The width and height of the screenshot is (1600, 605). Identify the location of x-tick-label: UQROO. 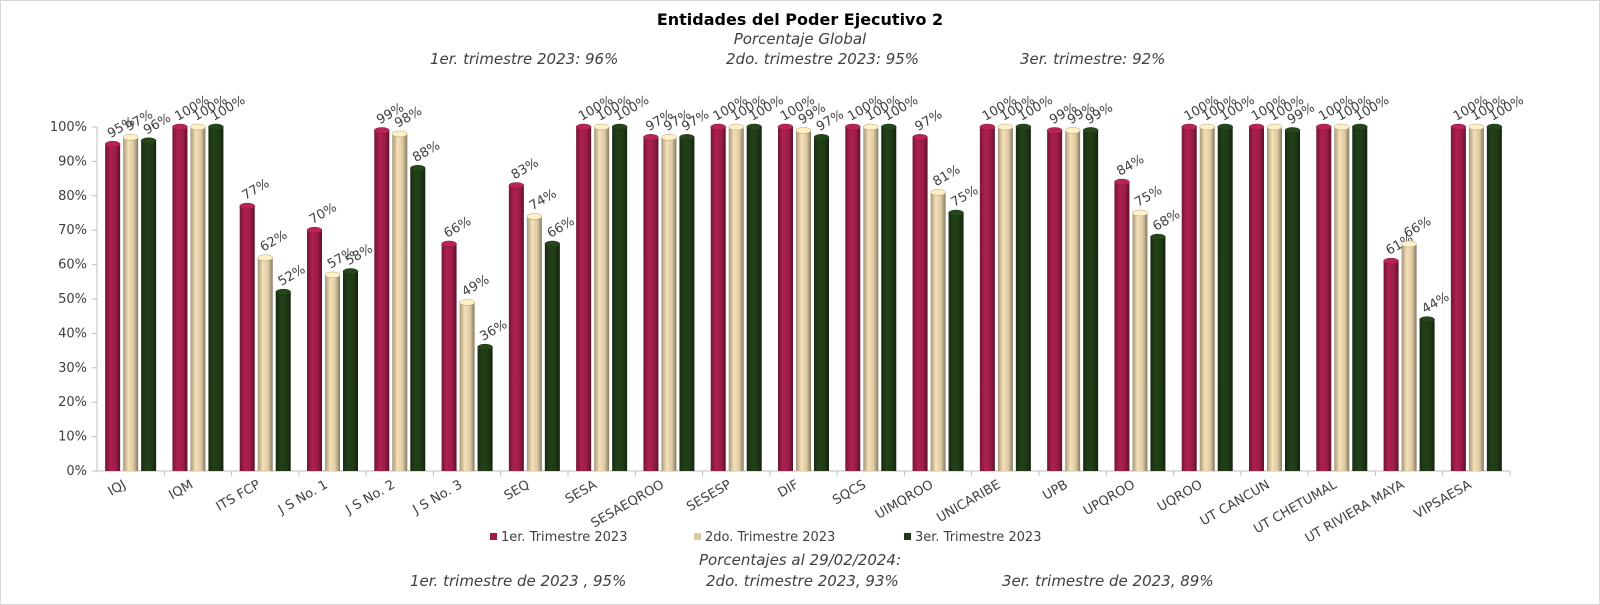
(1180, 496).